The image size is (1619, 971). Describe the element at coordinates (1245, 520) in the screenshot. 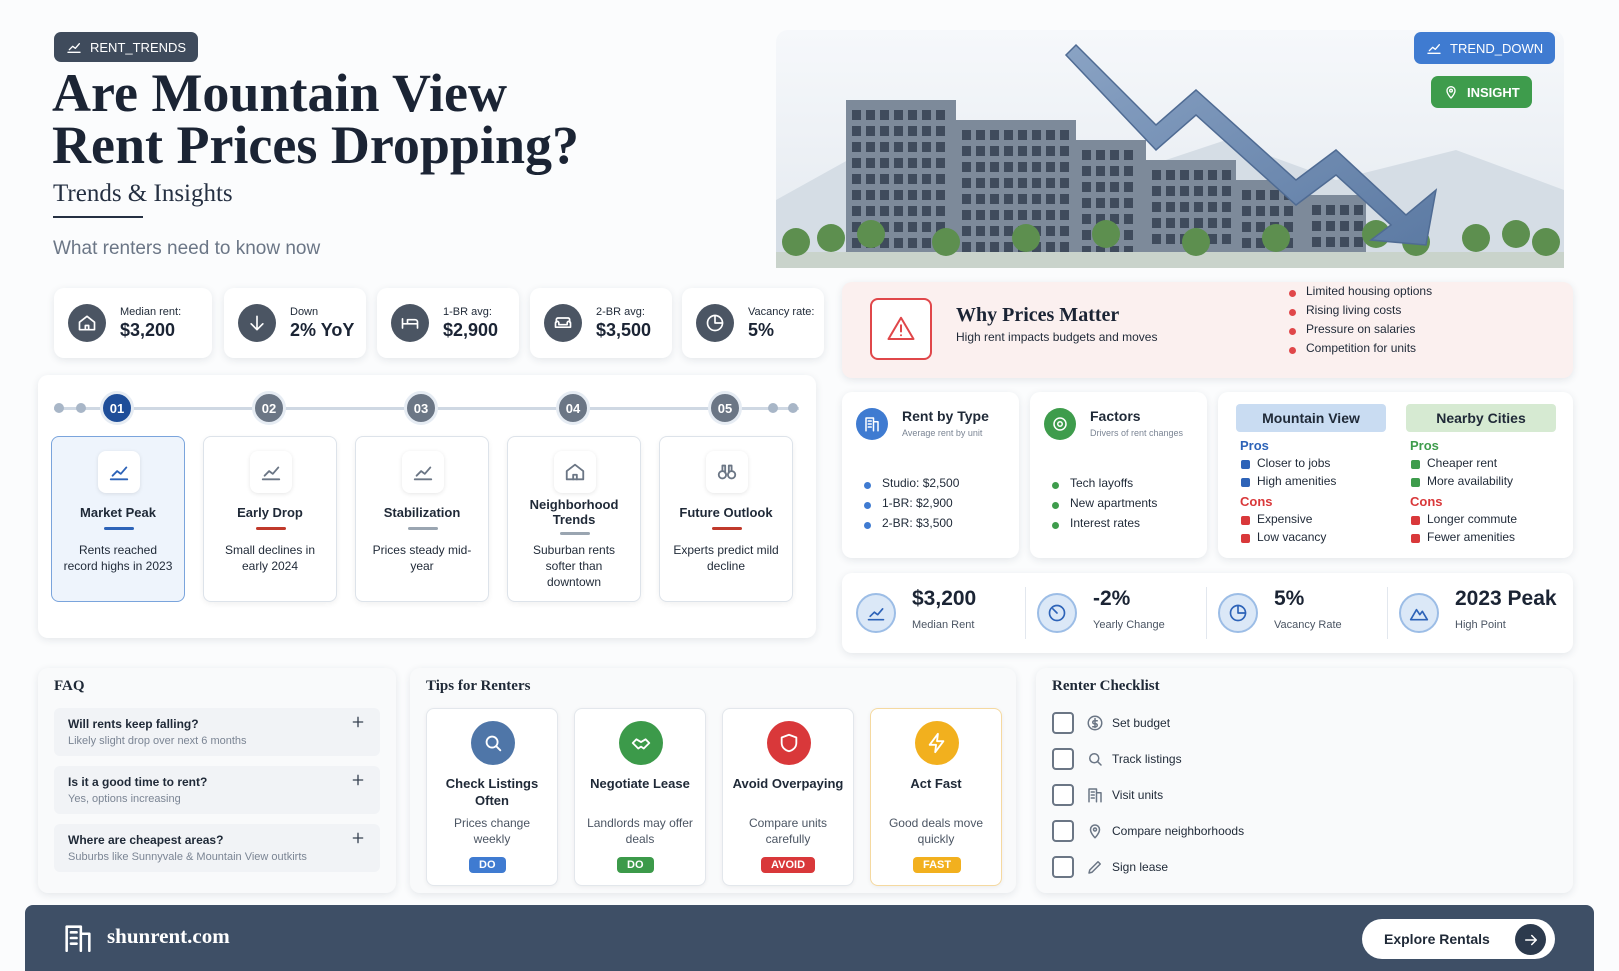

I see `con-icon` at that location.